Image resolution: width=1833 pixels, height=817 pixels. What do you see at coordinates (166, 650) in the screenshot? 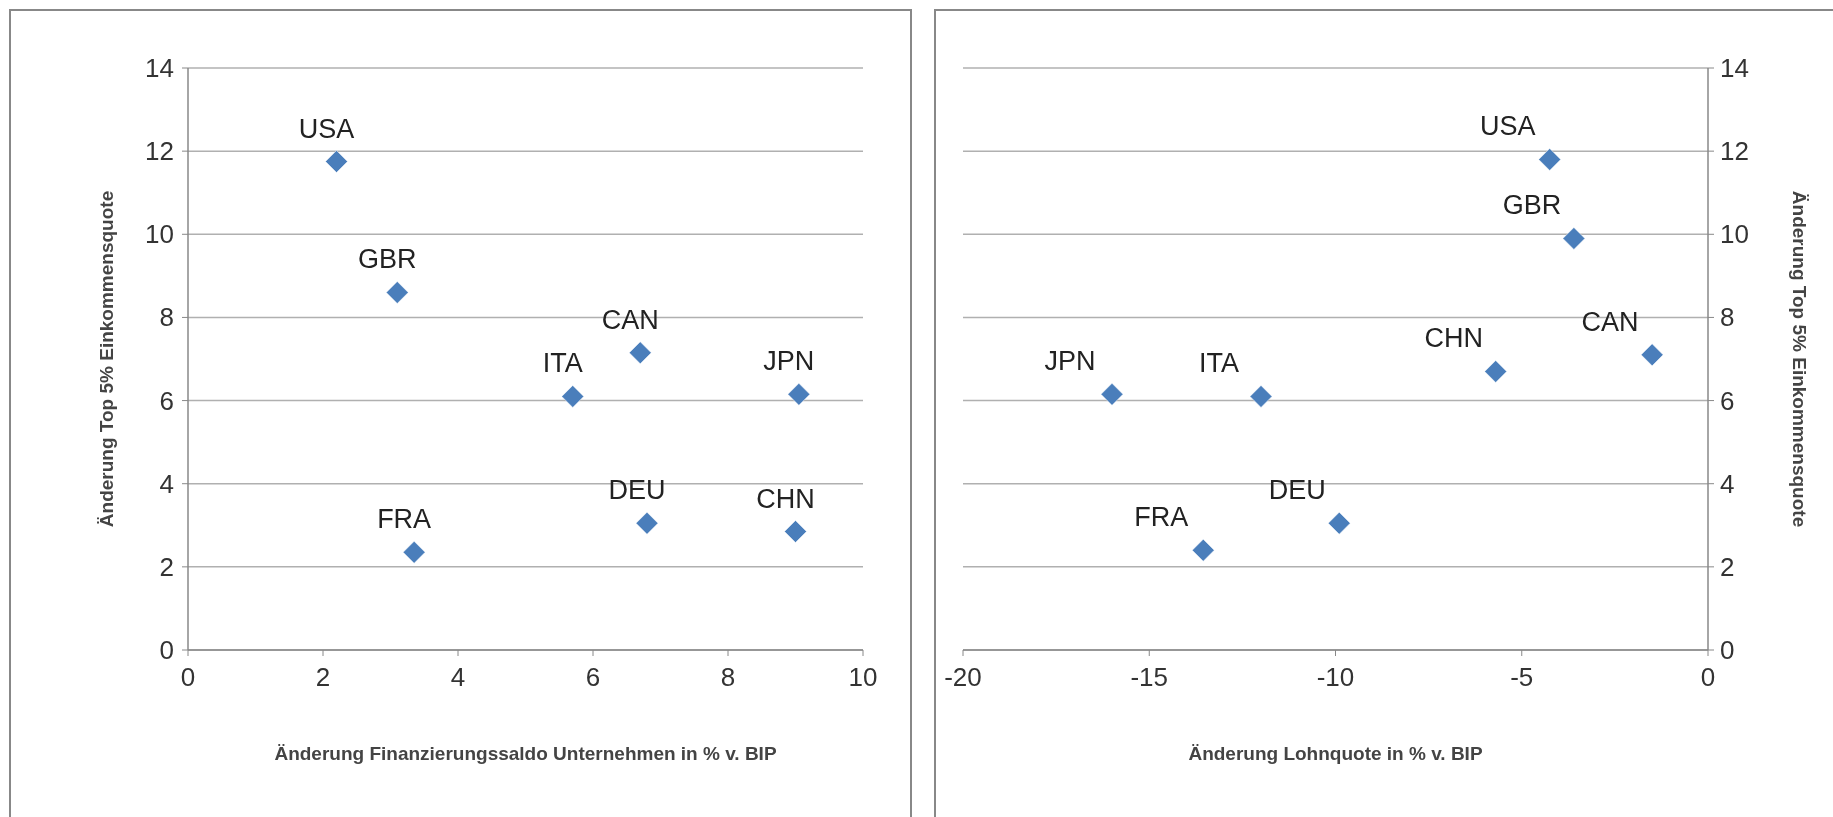
I see `y-tick-label: 0` at bounding box center [166, 650].